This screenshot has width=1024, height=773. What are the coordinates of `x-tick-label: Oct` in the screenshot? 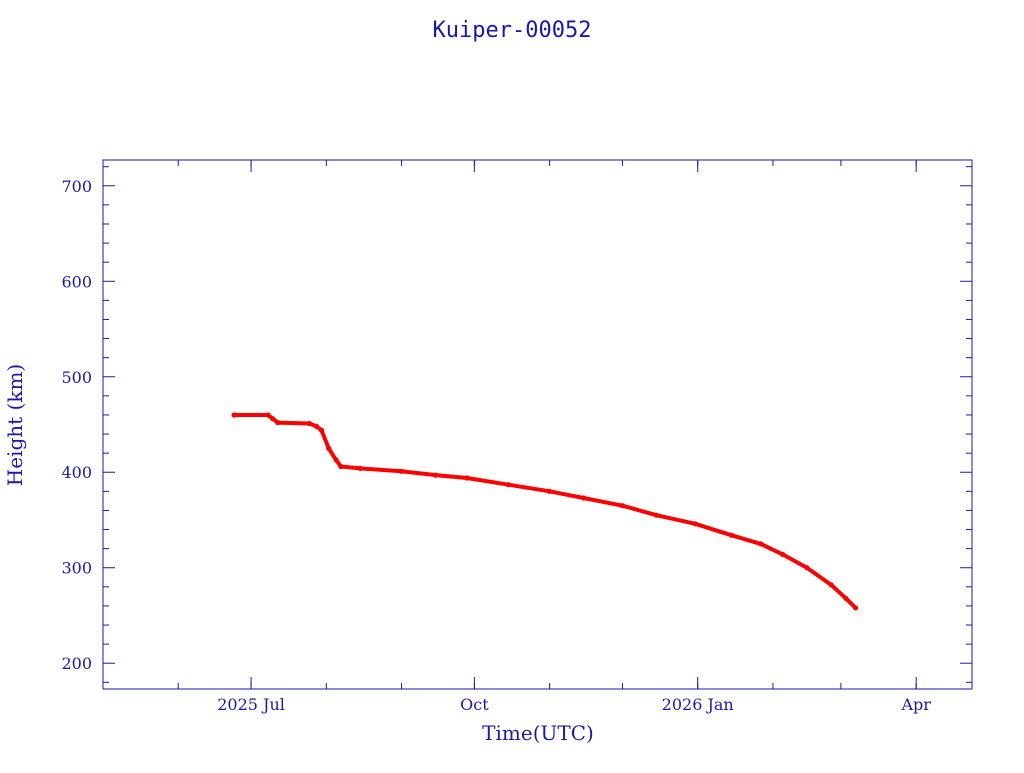 It's located at (474, 704).